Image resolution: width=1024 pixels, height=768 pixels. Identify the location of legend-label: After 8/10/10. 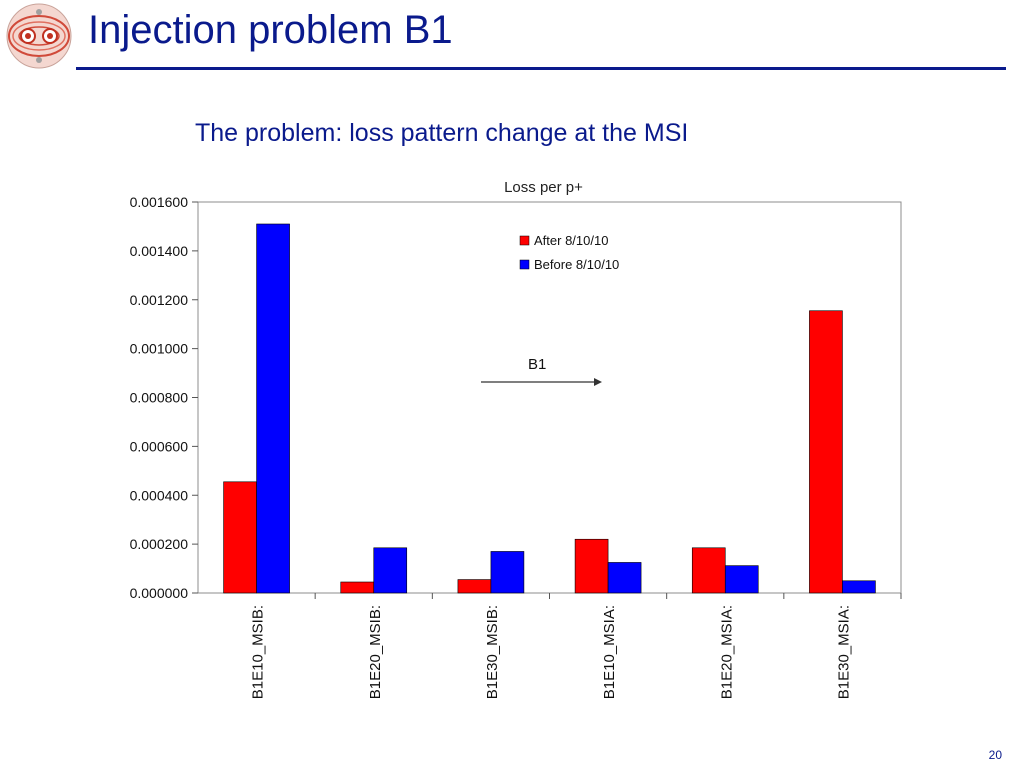
(571, 240).